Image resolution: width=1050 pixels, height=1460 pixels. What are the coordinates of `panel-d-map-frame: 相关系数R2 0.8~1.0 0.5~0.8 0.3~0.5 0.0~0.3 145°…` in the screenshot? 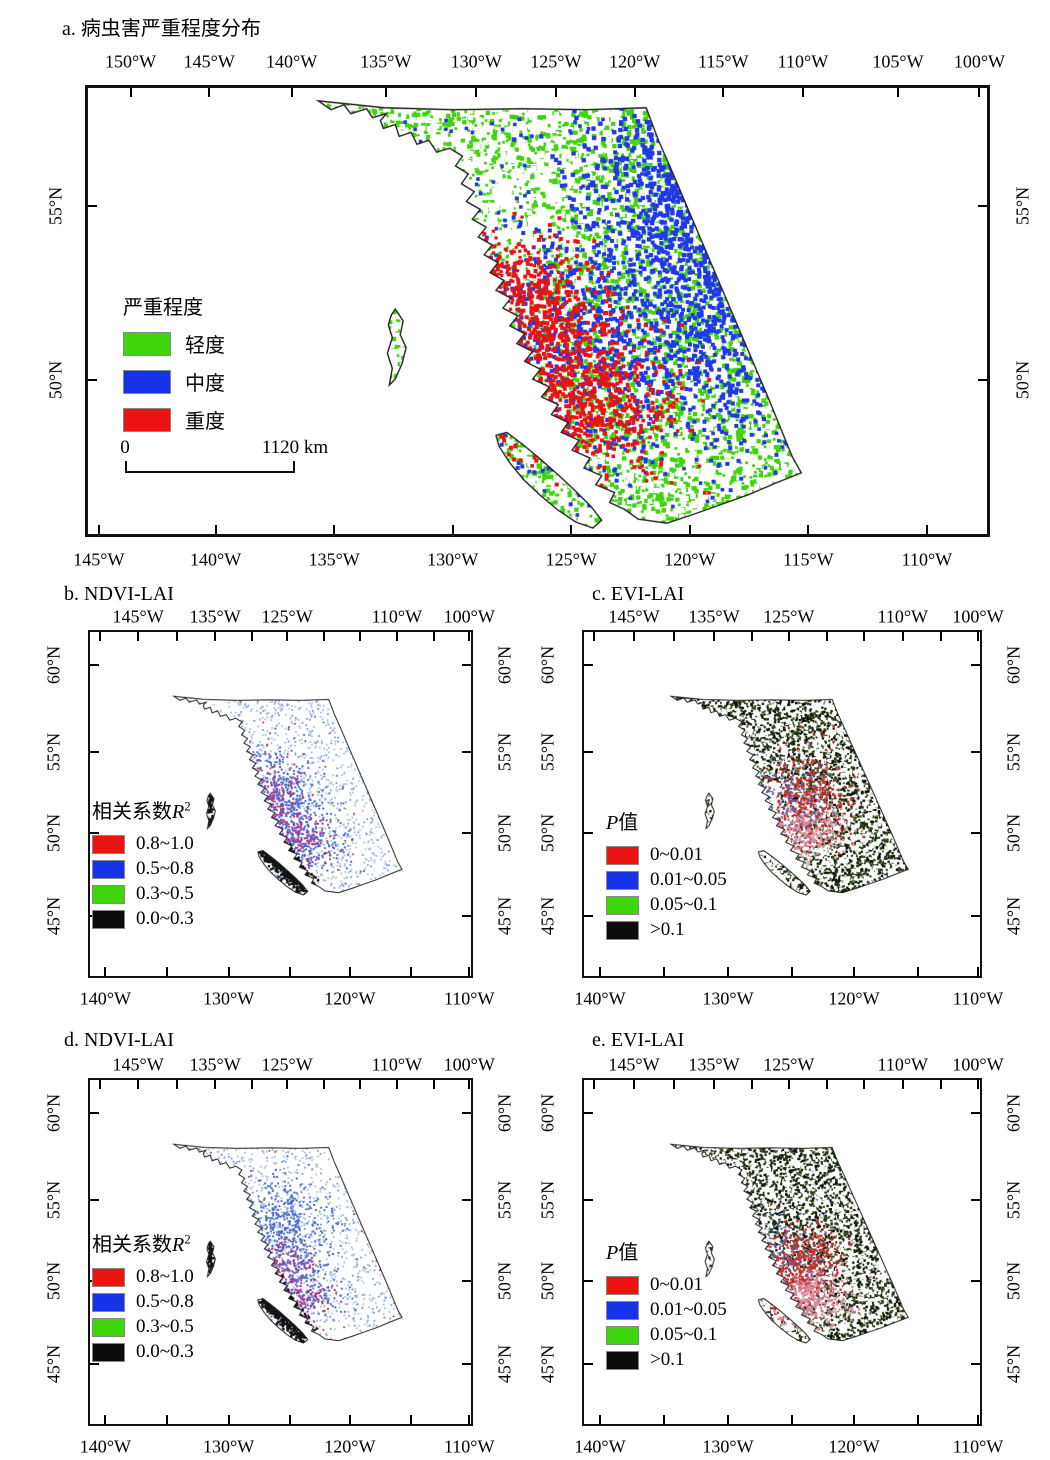 It's located at (279, 1256).